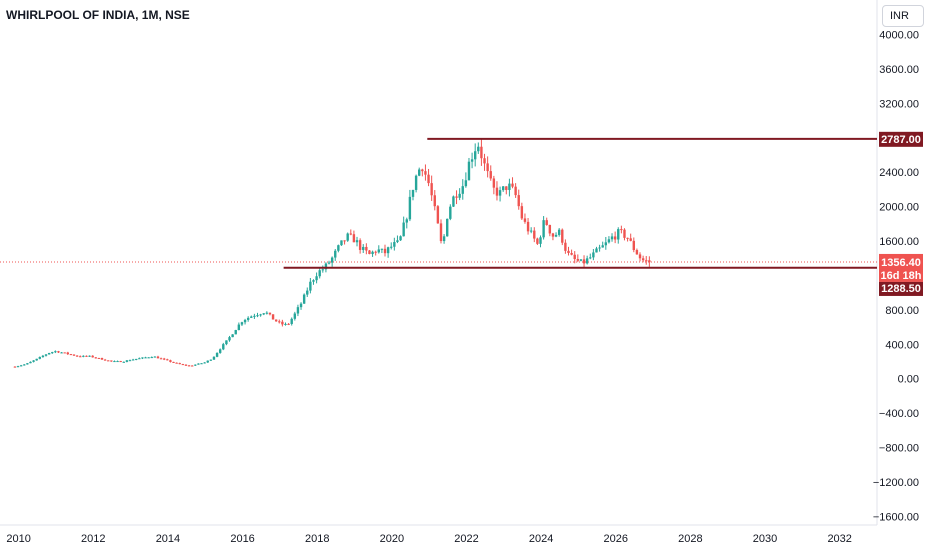 This screenshot has width=932, height=550. What do you see at coordinates (899, 35) in the screenshot?
I see `y-tick-label: 4000.00` at bounding box center [899, 35].